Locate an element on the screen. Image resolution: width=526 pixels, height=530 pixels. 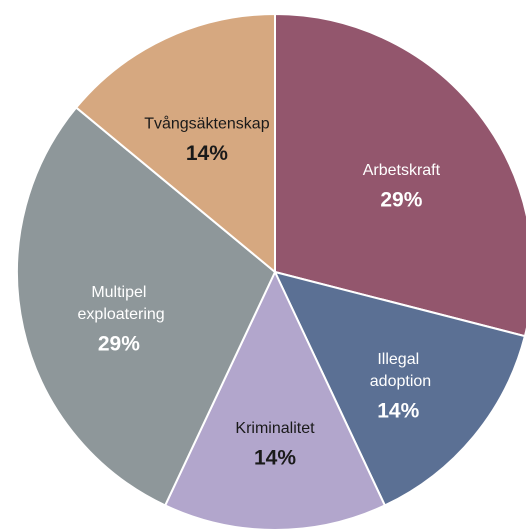
slice-label-line: Illegal is located at coordinates (398, 359).